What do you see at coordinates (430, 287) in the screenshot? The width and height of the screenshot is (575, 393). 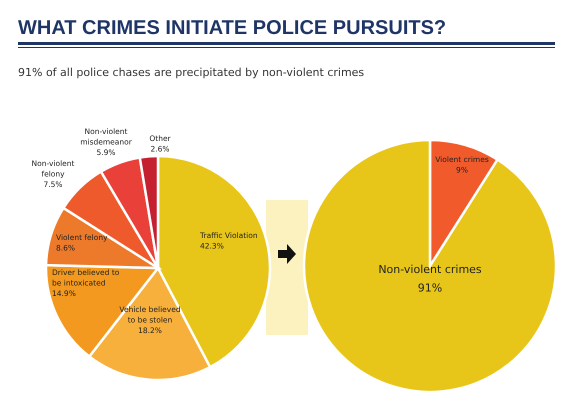 I see `data-label: 91%` at bounding box center [430, 287].